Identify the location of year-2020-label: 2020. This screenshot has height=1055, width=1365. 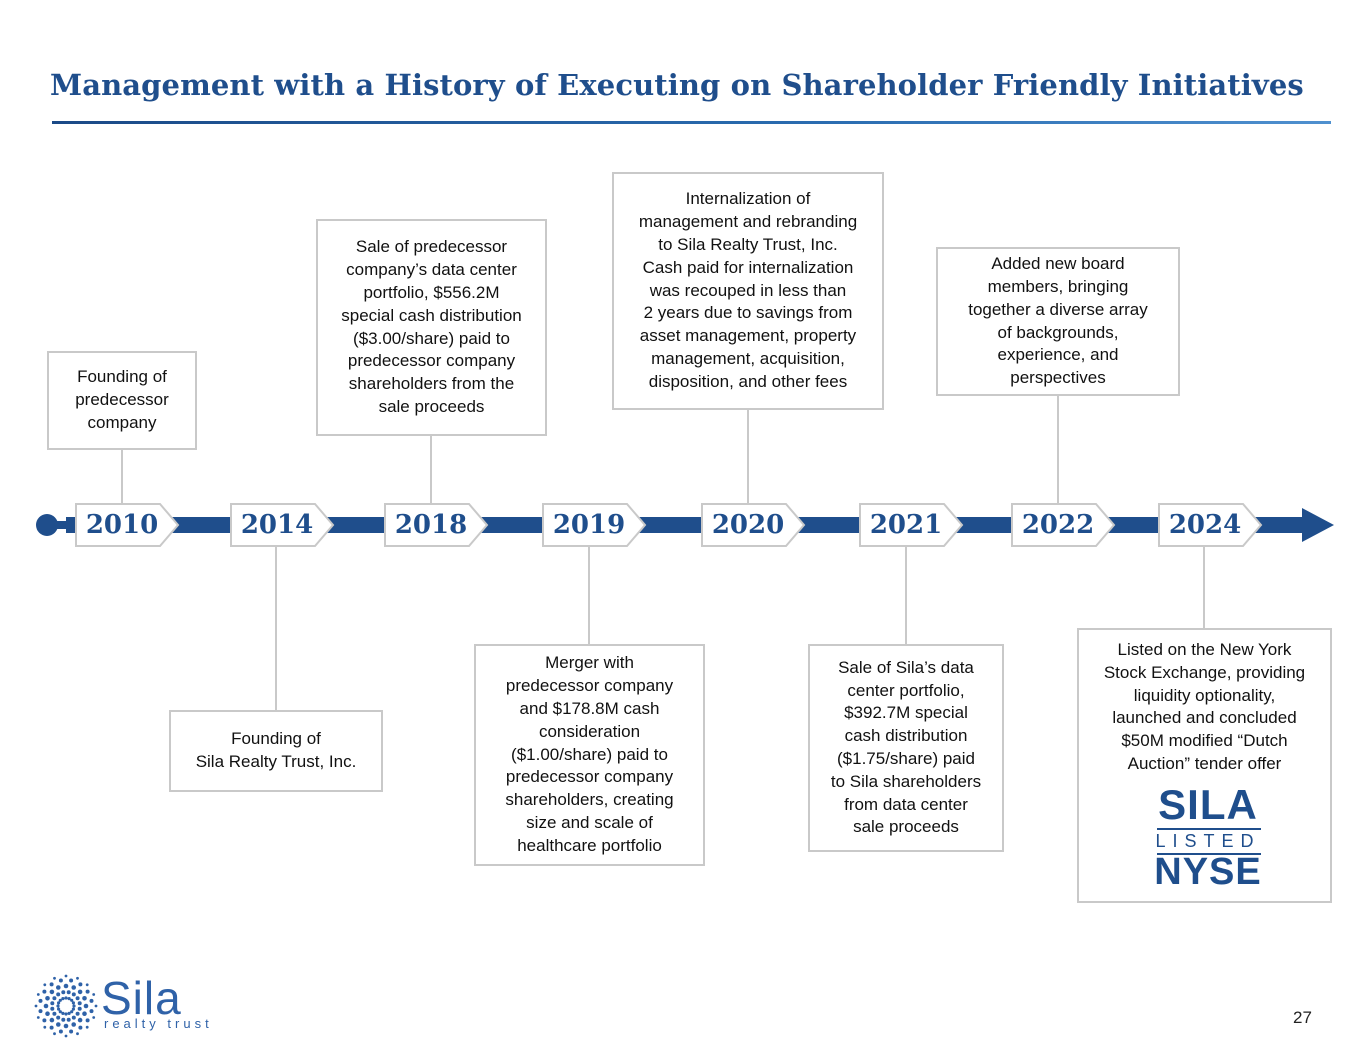
(748, 525).